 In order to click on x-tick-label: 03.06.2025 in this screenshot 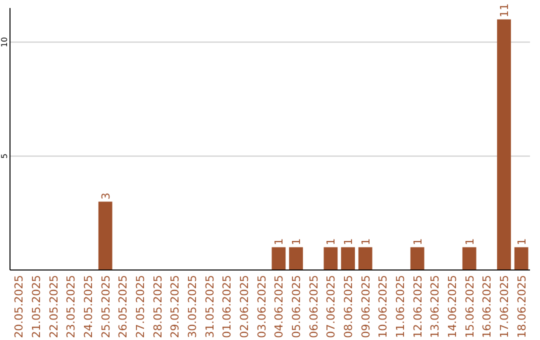, I will do `click(261, 306)`.